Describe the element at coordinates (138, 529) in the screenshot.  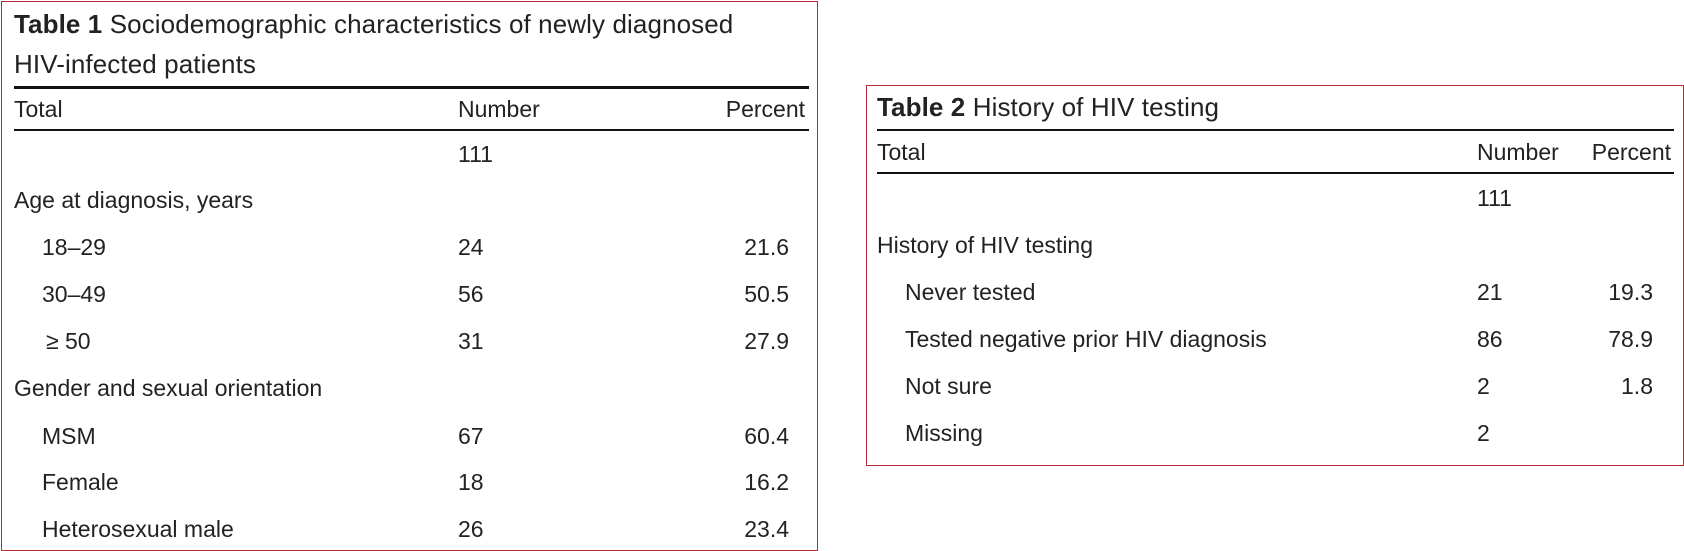
I see `table-1-row-label: Heterosexual male` at that location.